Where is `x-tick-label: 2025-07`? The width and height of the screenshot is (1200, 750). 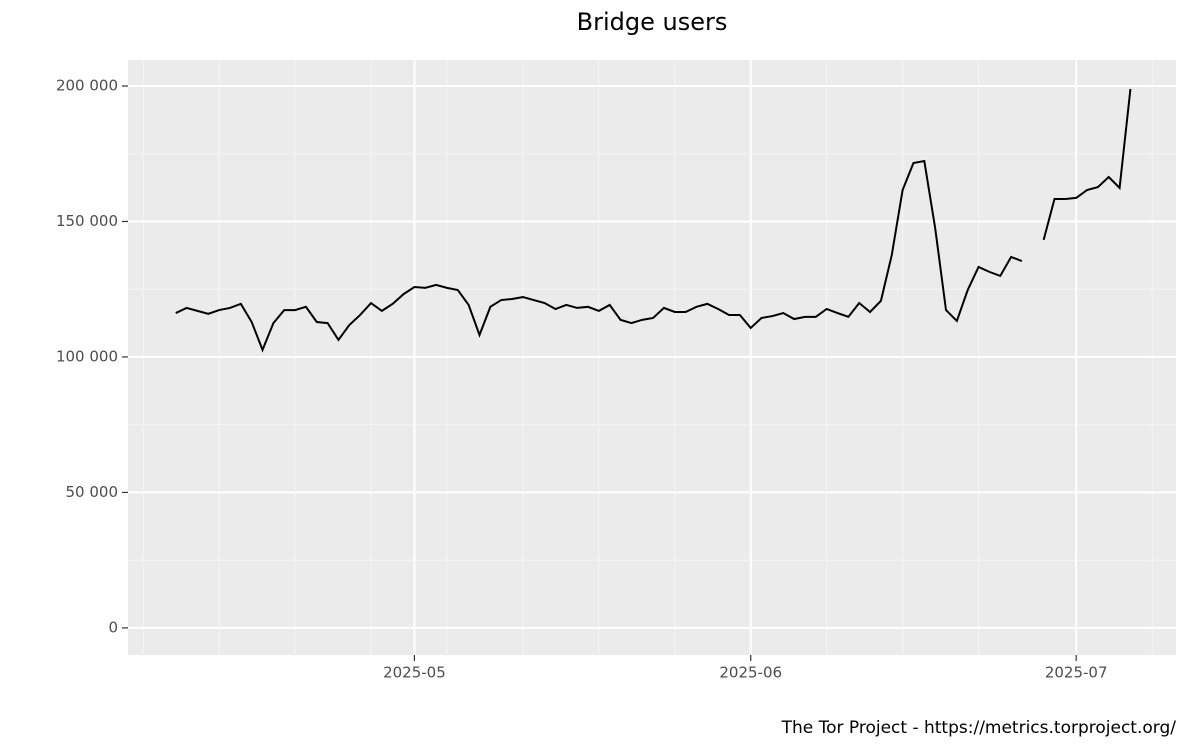
x-tick-label: 2025-07 is located at coordinates (1076, 673).